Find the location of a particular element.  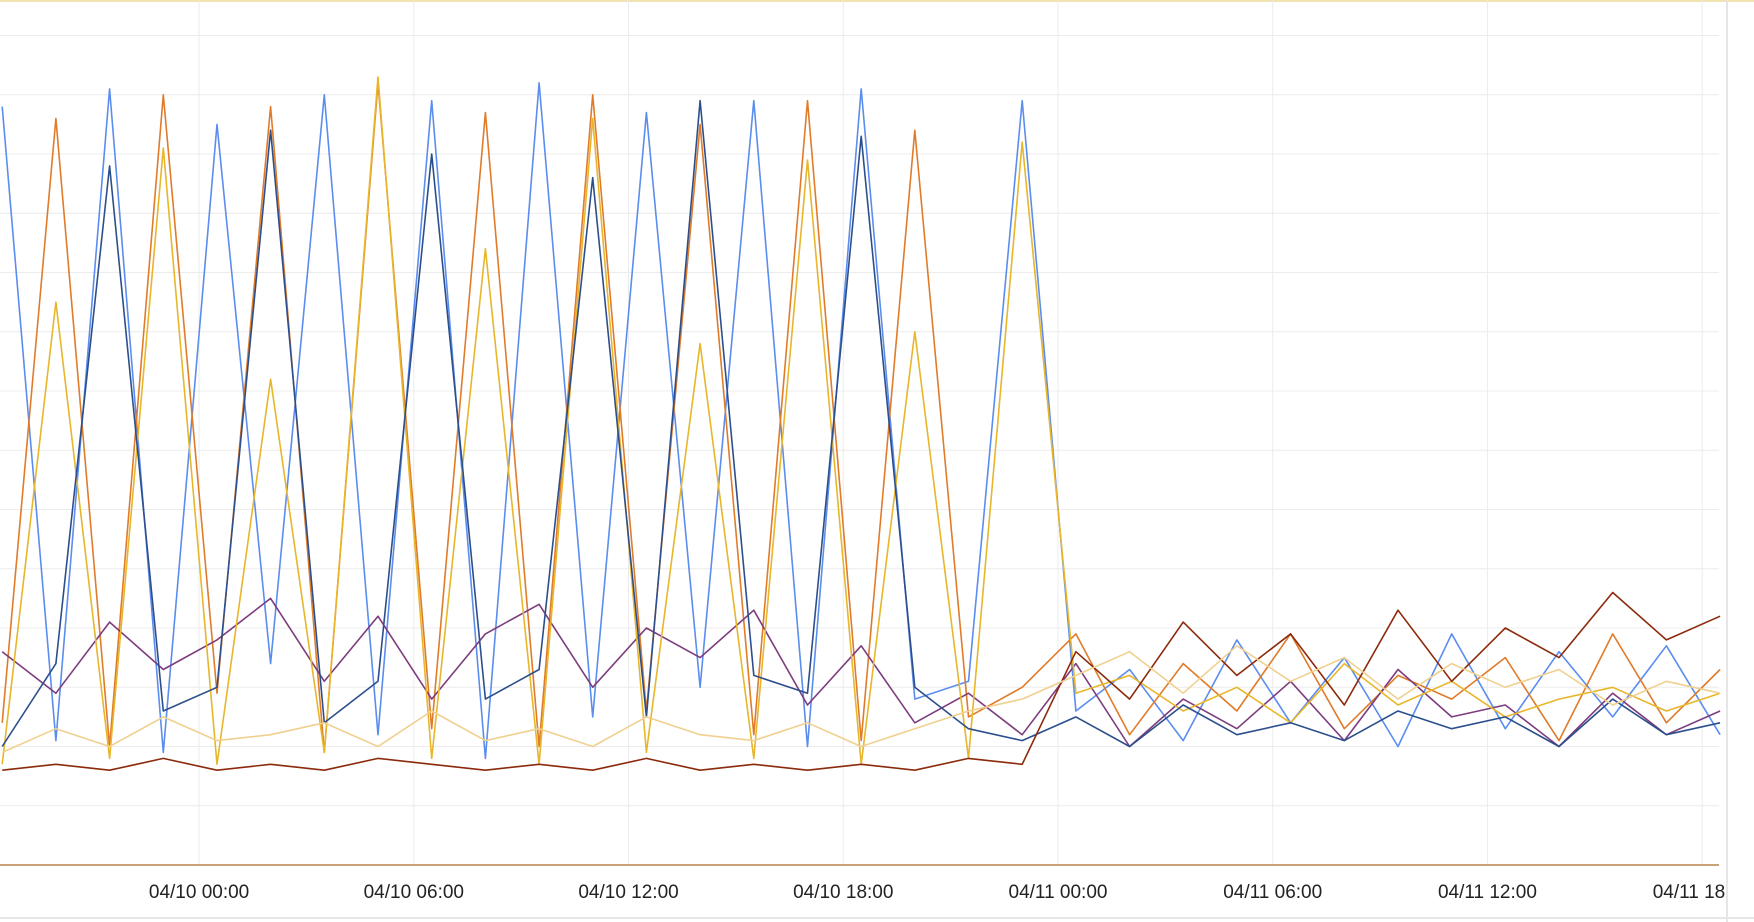

x-tick-label: 04/11 06:00 is located at coordinates (1272, 892).